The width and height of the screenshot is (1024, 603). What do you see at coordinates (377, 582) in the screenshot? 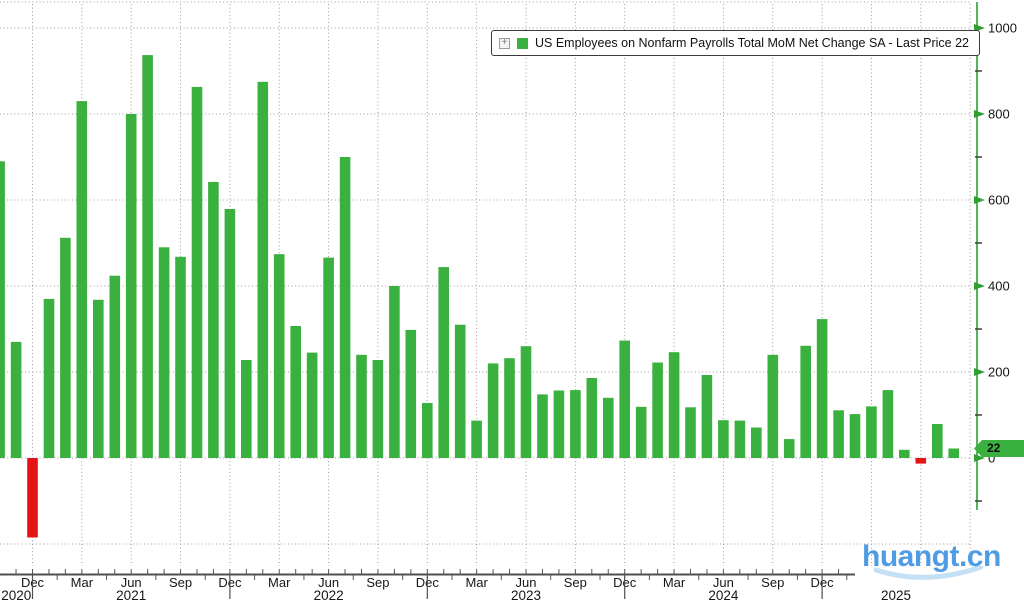
I see `x-quarter-label-2022-09: Sep` at bounding box center [377, 582].